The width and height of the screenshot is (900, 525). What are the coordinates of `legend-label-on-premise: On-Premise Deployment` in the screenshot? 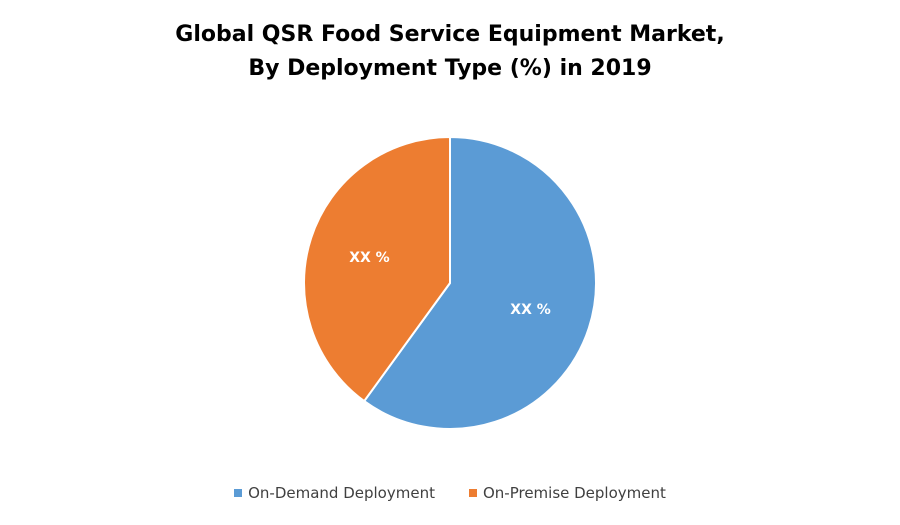 It's located at (574, 493).